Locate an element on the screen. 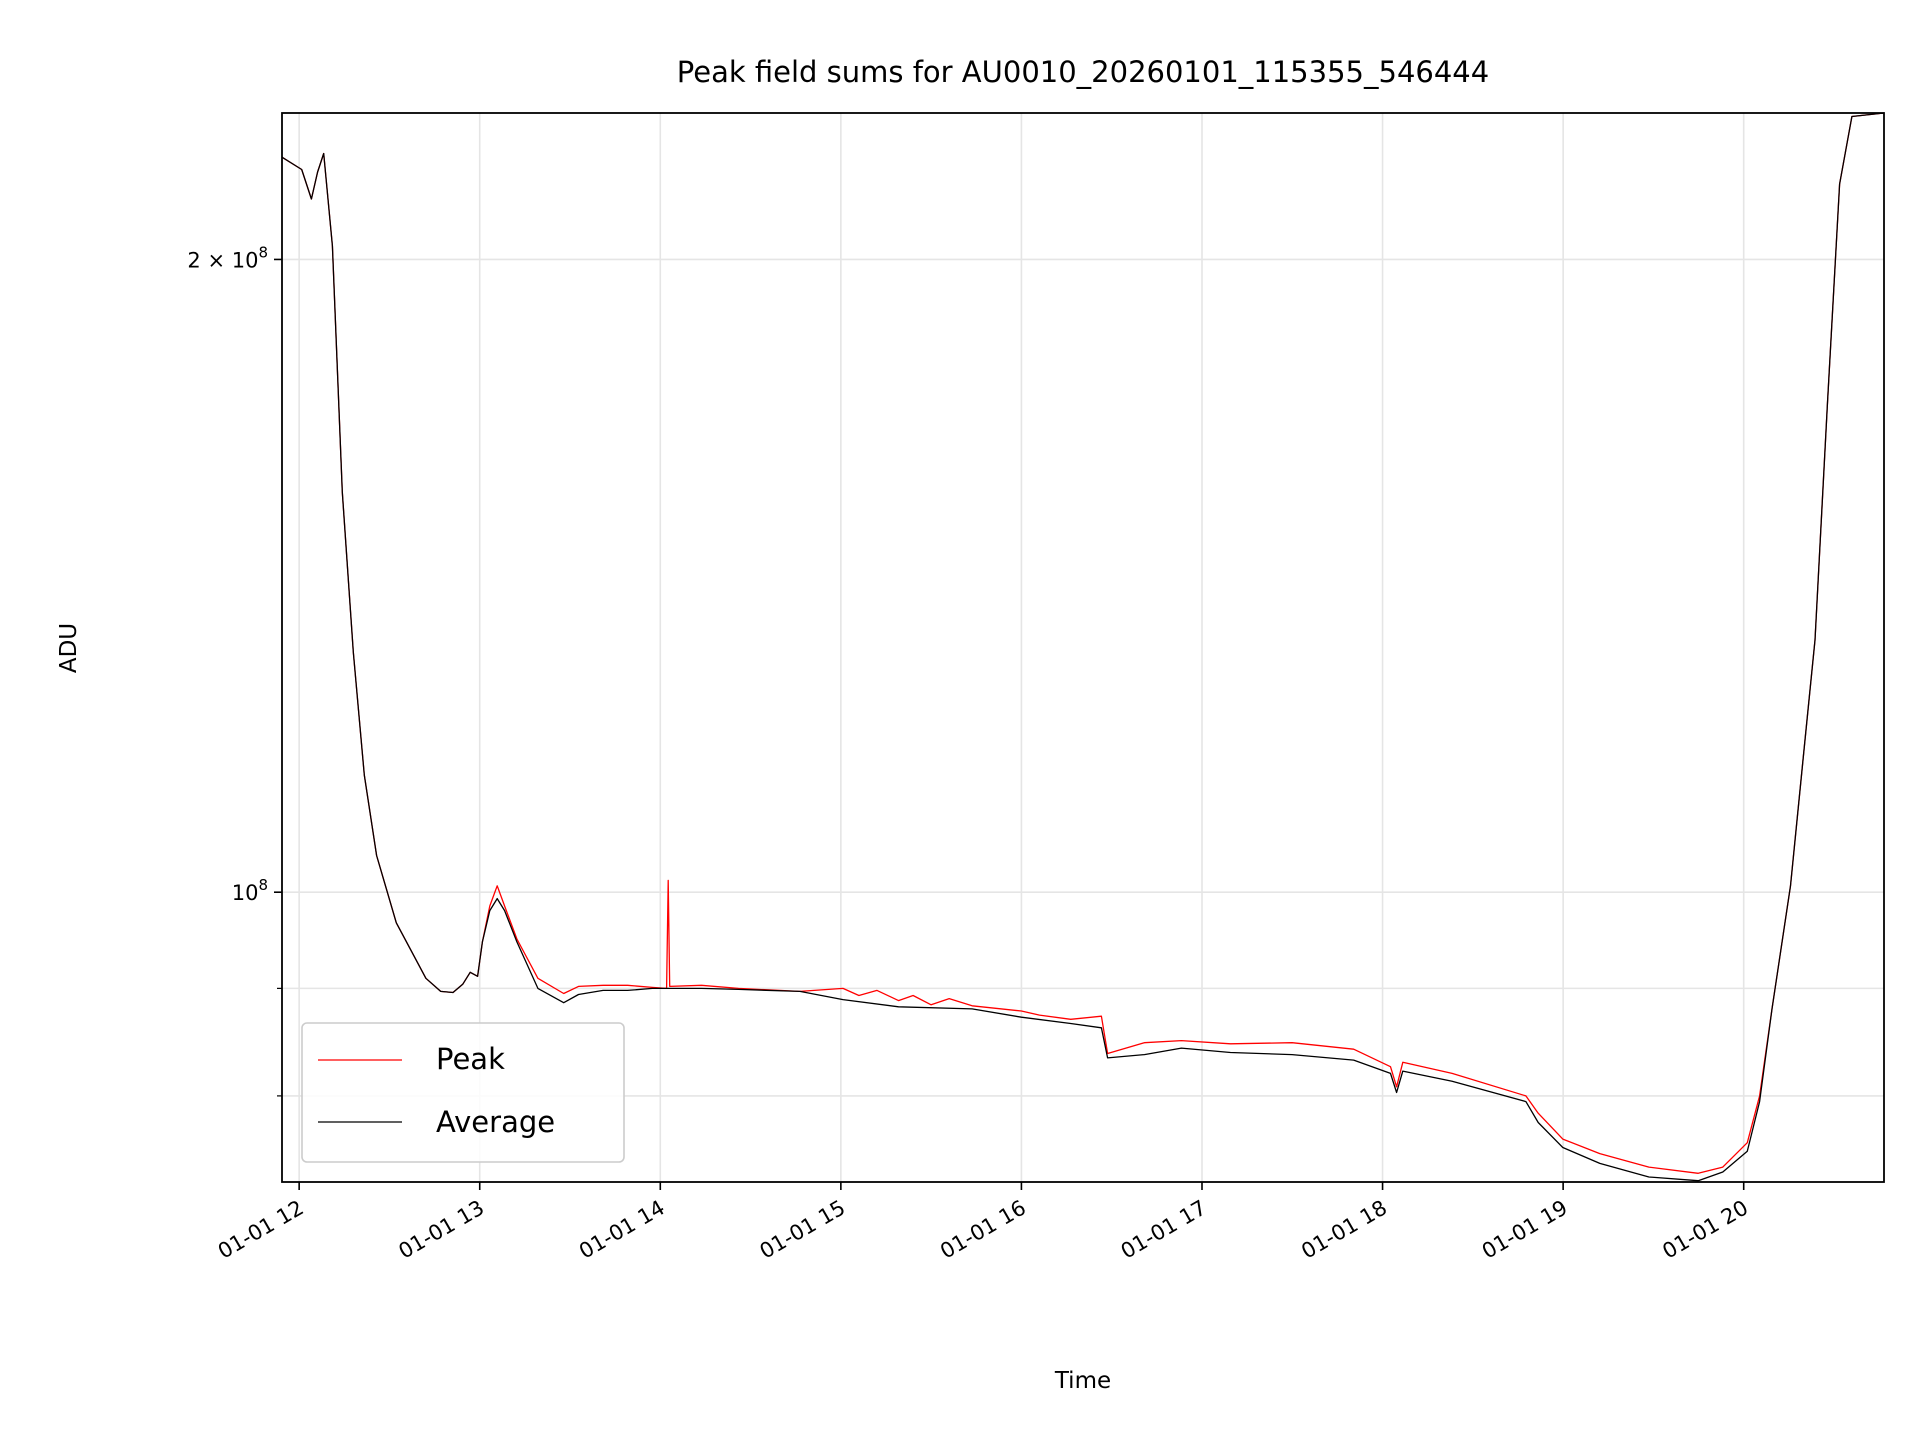  legend-label-average: Average is located at coordinates (495, 1122).